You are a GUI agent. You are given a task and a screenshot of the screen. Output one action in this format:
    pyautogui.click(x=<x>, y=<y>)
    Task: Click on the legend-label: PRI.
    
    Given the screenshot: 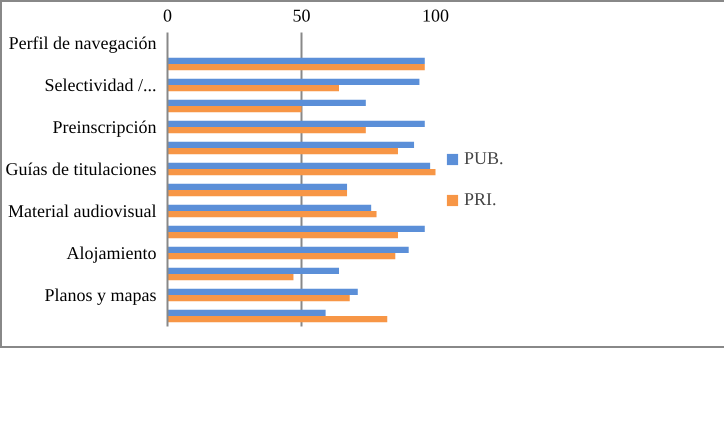 What is the action you would take?
    pyautogui.click(x=480, y=199)
    